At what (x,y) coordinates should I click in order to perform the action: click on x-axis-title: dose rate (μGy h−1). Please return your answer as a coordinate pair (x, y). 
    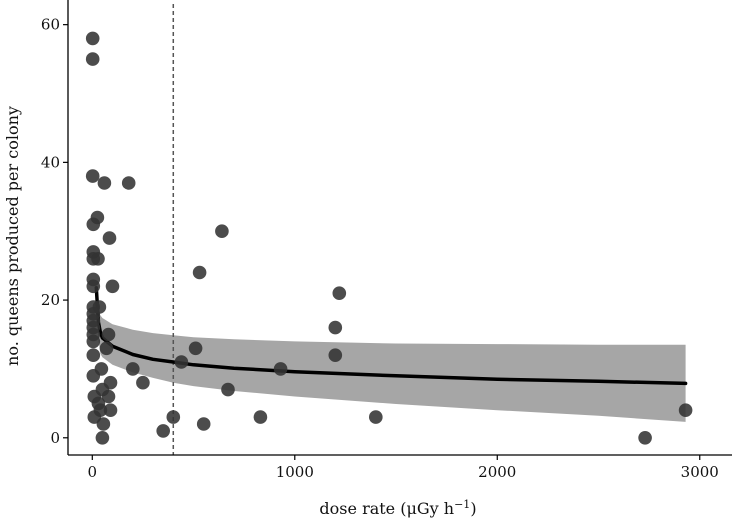
    Looking at the image, I should click on (397, 508).